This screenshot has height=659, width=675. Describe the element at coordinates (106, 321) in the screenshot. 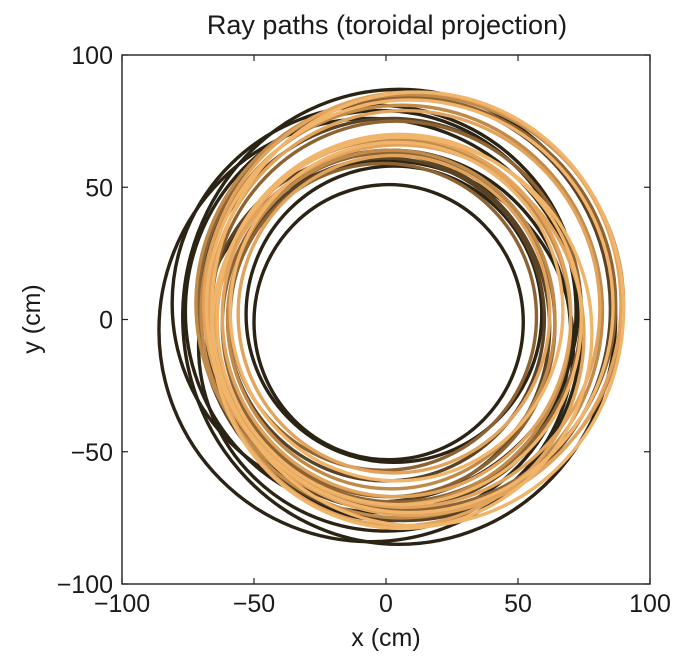

I see `y-tick-label: 0` at that location.